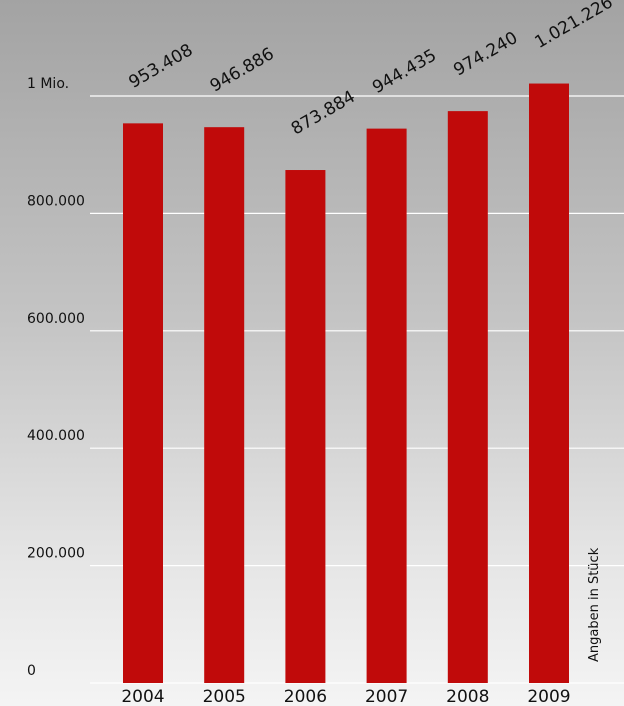  Describe the element at coordinates (56, 377) in the screenshot. I see `y-axis-tick-labels: 0 200.000 400.000 600.000 800.000 1 Mio.` at that location.